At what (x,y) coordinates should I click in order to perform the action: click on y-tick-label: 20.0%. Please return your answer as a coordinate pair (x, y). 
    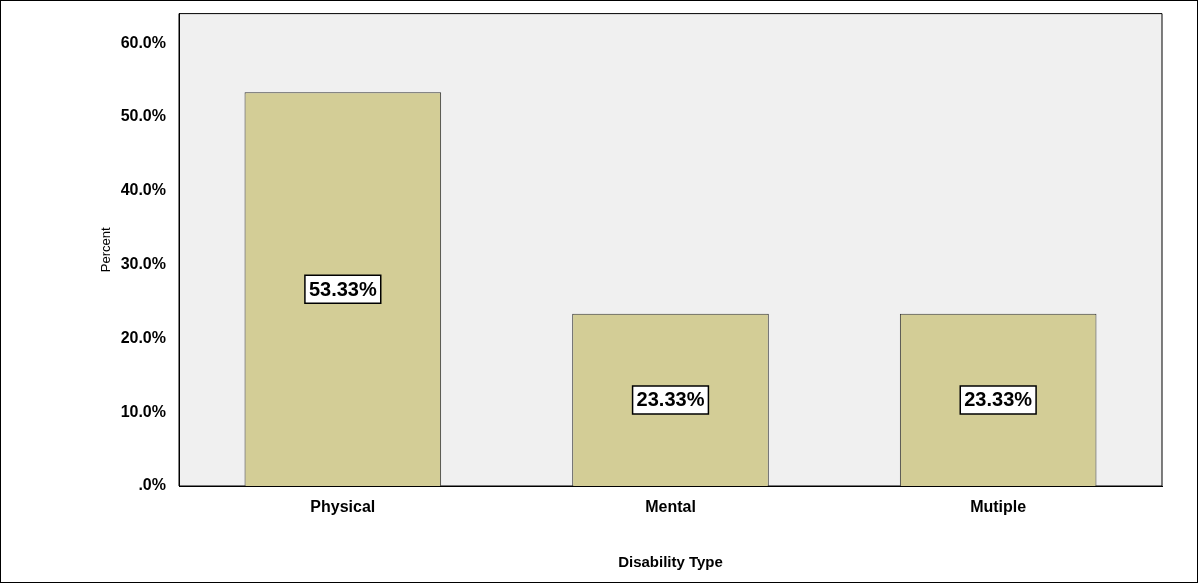
    Looking at the image, I should click on (143, 337).